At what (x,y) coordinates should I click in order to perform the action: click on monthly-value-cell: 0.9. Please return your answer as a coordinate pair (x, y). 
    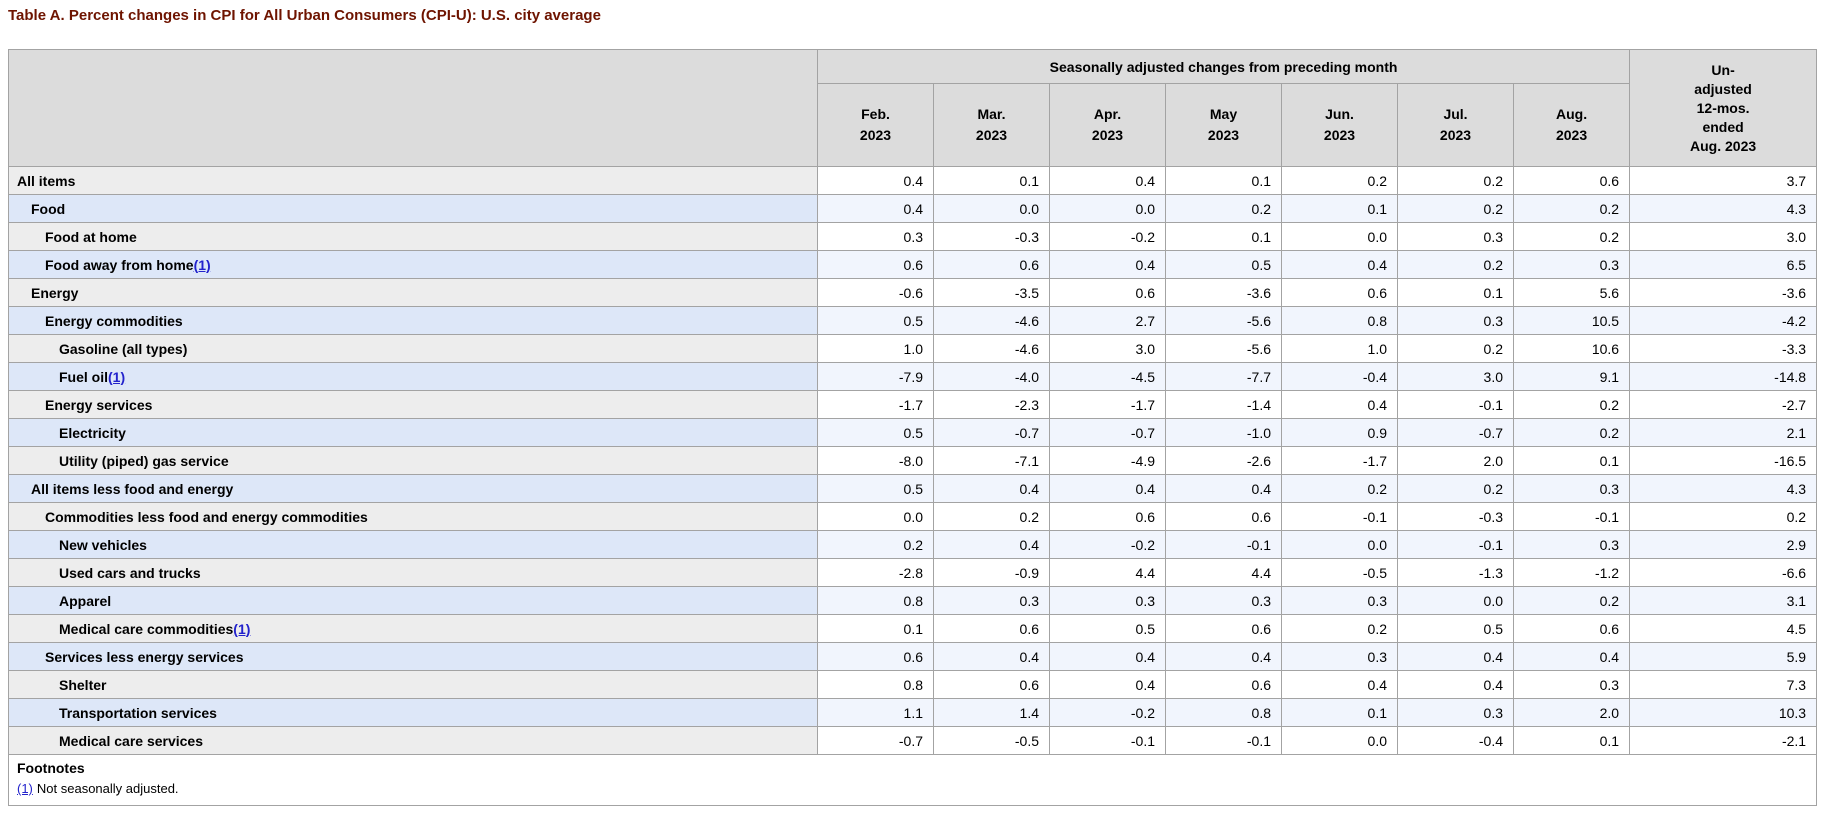
    Looking at the image, I should click on (1339, 432).